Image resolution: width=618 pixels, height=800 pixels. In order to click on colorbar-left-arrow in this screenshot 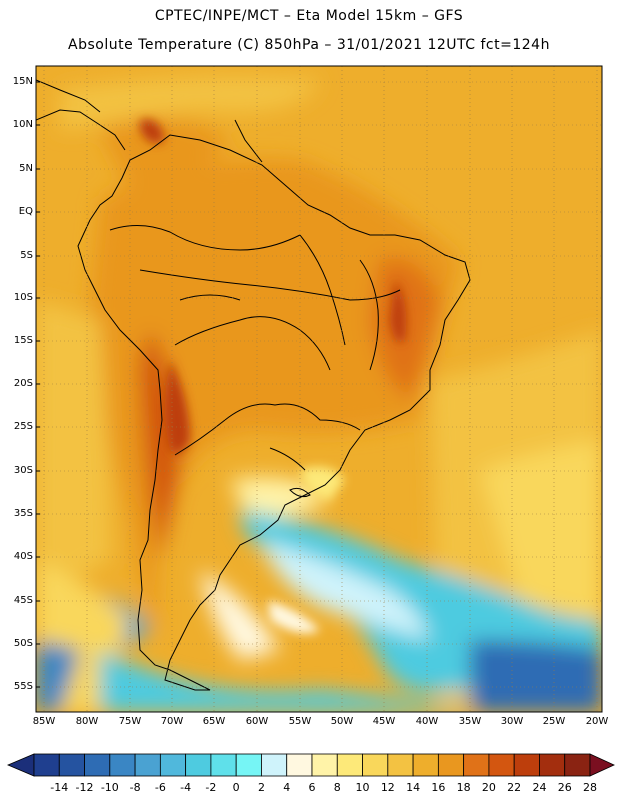, I will do `click(20, 765)`.